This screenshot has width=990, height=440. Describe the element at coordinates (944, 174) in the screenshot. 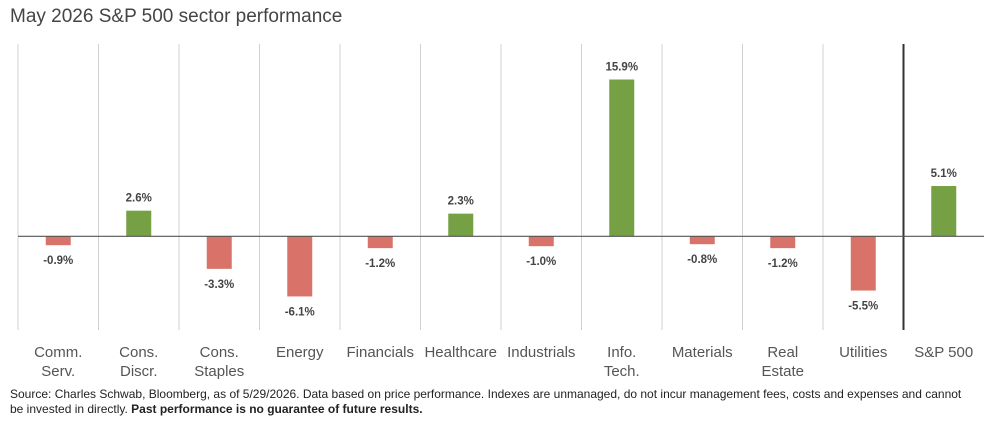

I see `value-label: 5.1%` at that location.